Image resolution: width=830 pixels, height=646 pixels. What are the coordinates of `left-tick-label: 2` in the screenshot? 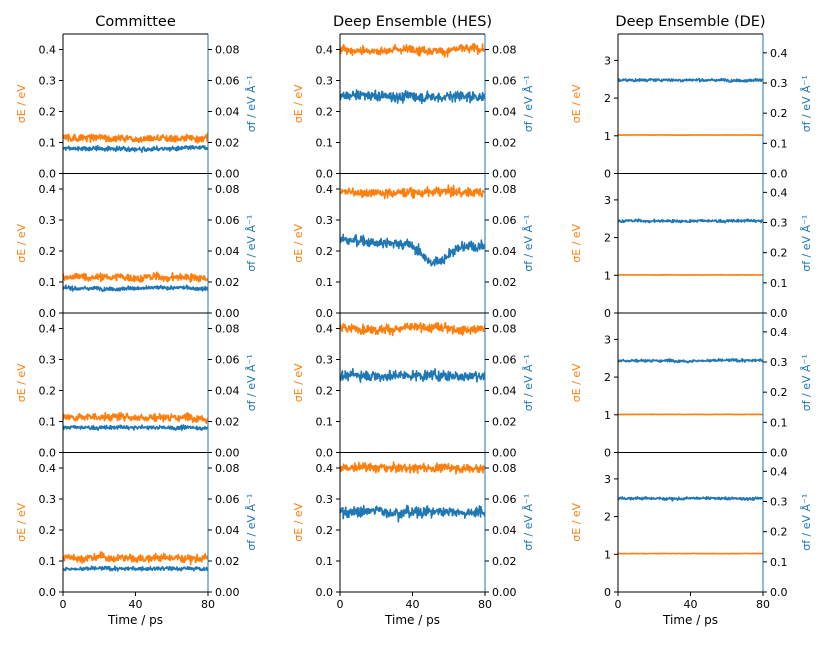 It's located at (607, 517).